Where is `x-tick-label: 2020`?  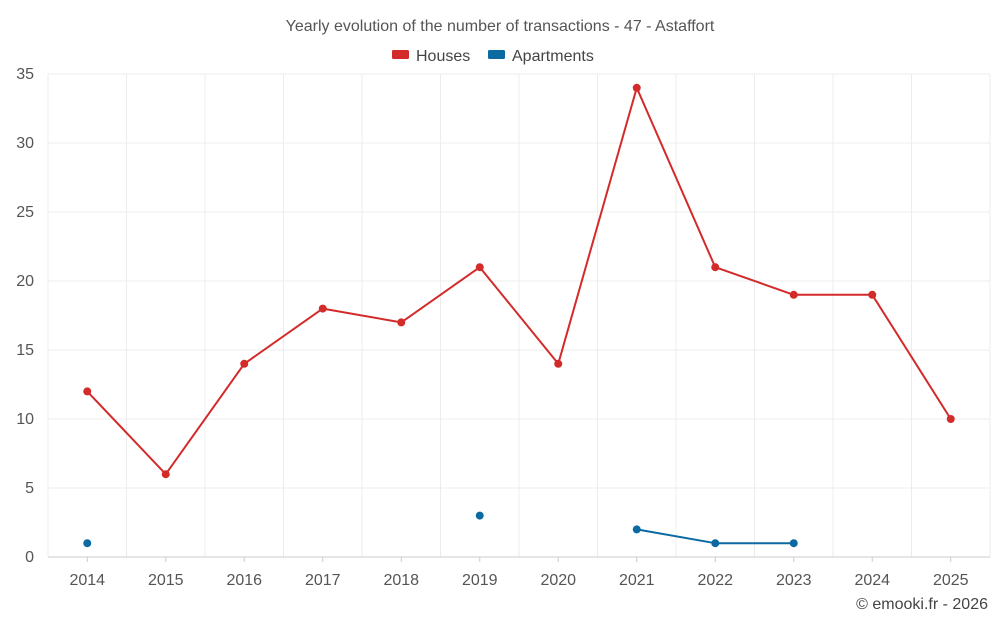 x-tick-label: 2020 is located at coordinates (558, 580).